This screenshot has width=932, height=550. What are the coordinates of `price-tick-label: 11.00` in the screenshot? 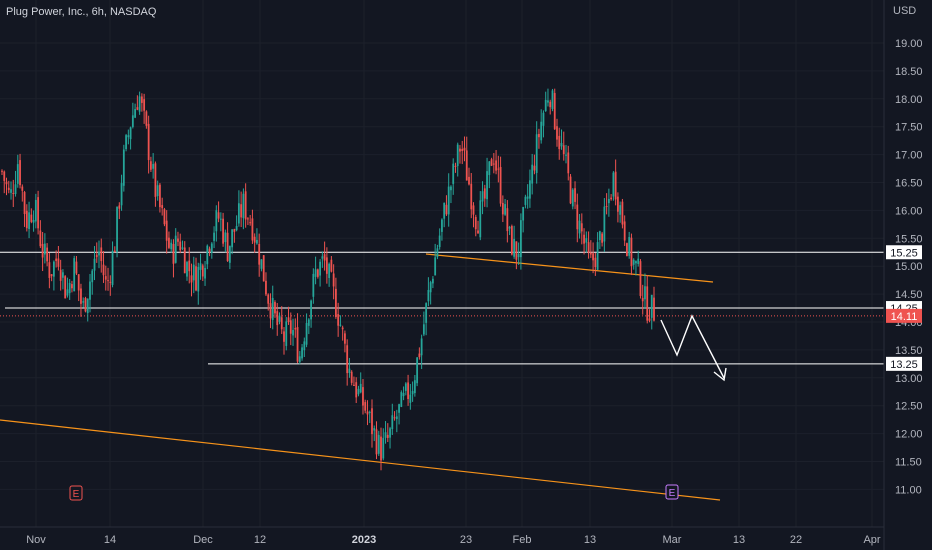 It's located at (908, 490).